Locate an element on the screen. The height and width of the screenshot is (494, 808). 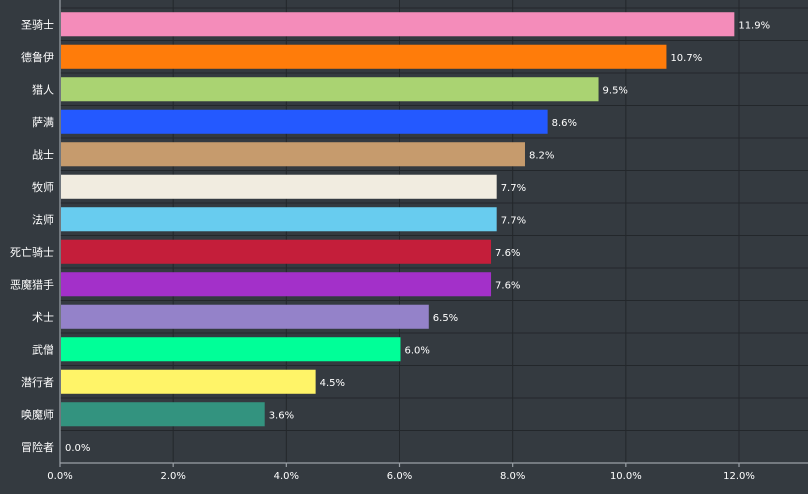
category-label: 牧师 is located at coordinates (43, 187).